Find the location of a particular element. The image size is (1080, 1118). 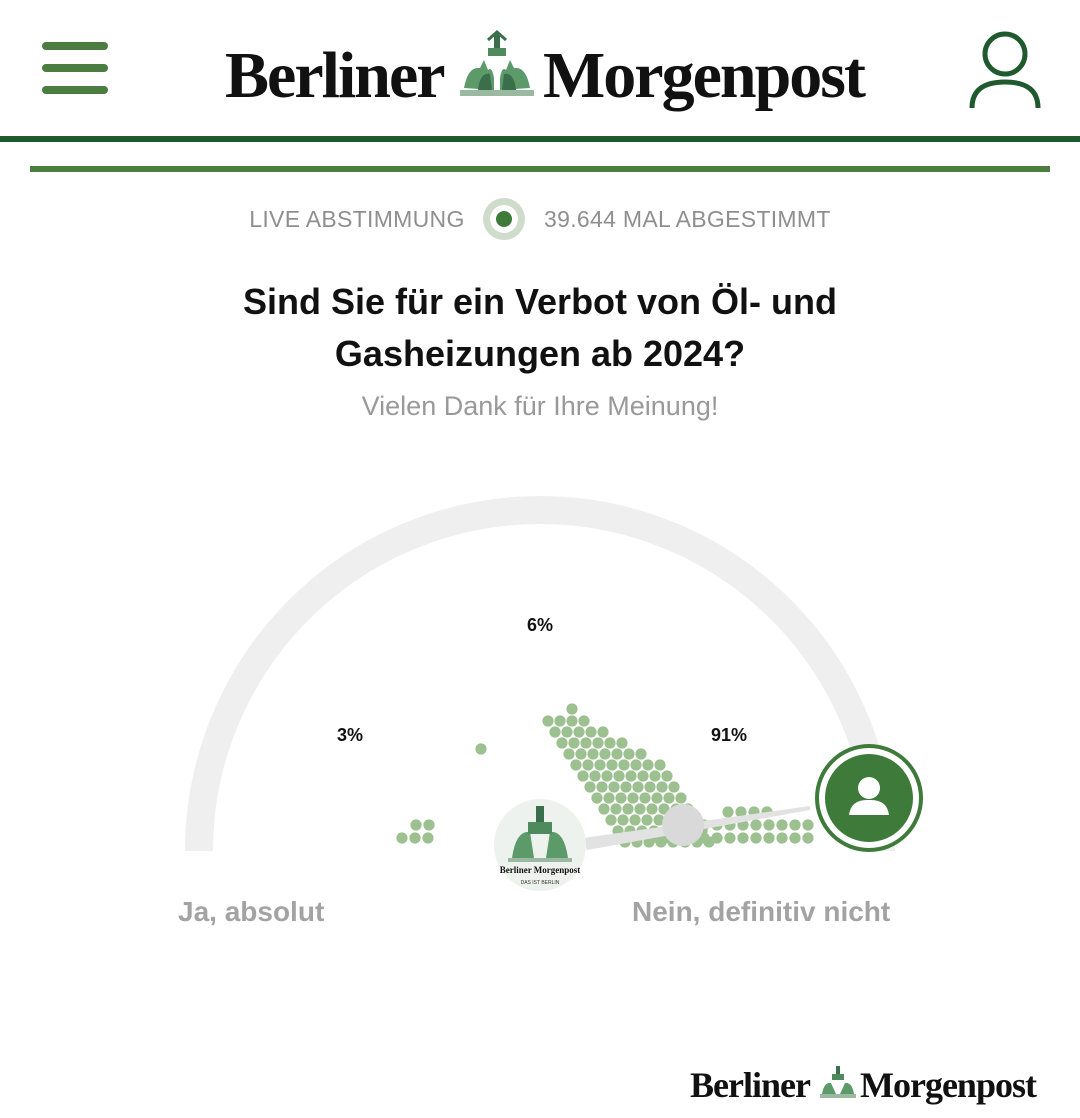

logo-word-berliner: Berliner is located at coordinates (335, 75).